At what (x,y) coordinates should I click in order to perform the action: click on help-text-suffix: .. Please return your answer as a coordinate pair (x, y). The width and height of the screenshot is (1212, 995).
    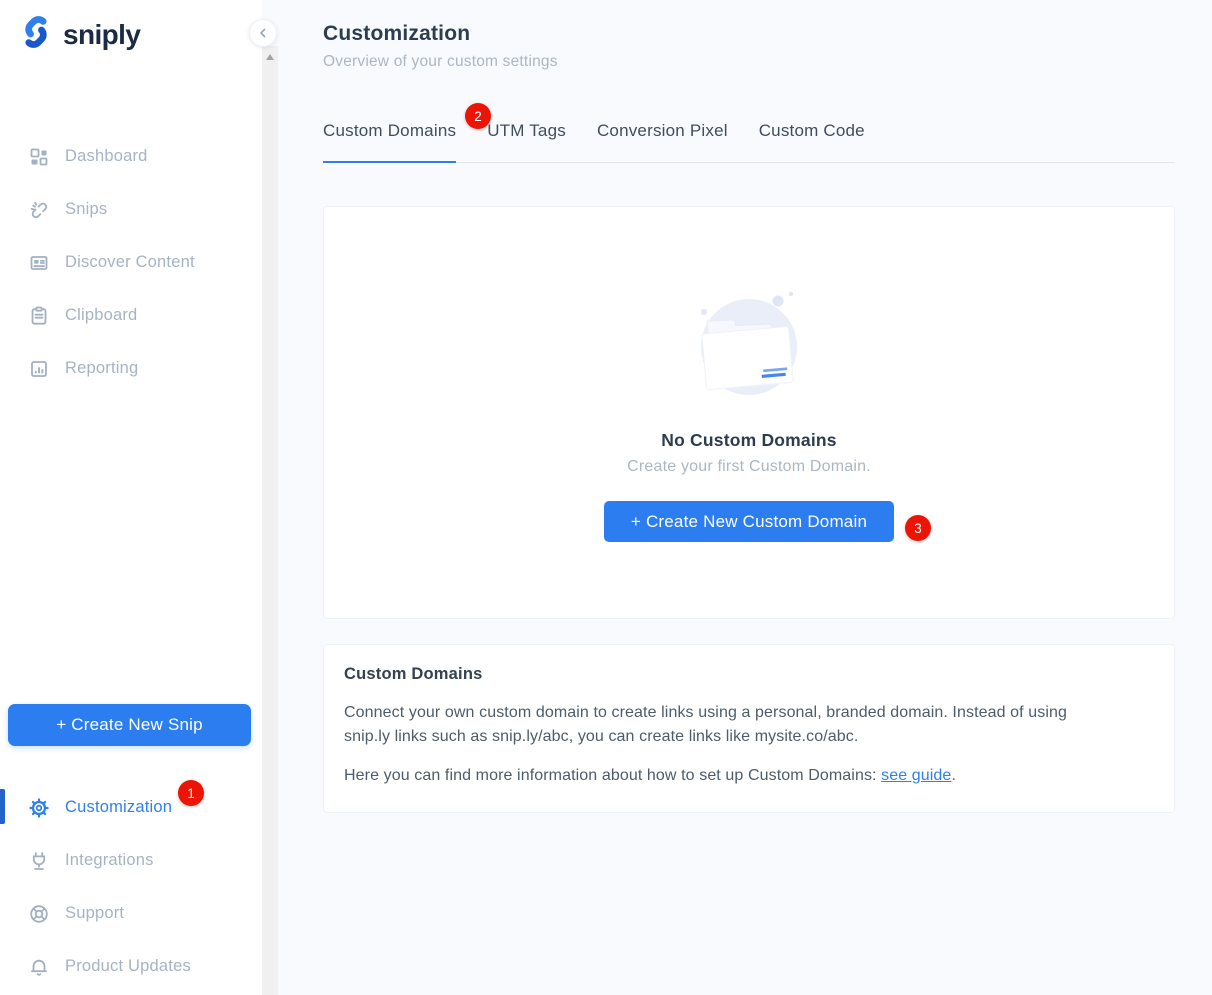
    Looking at the image, I should click on (953, 775).